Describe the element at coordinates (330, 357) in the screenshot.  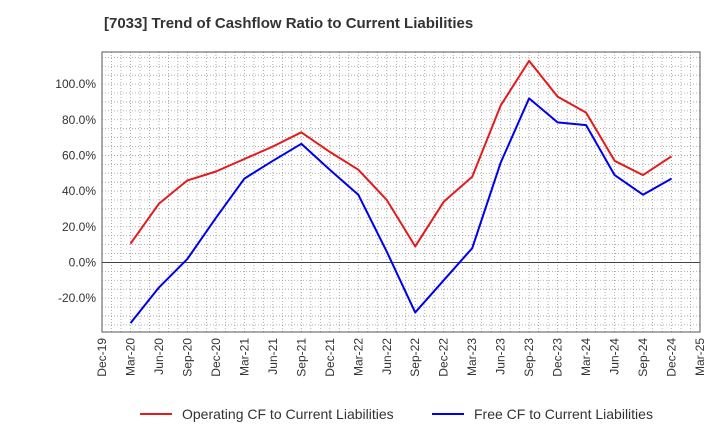
I see `x-tick-label: Dec-21` at that location.